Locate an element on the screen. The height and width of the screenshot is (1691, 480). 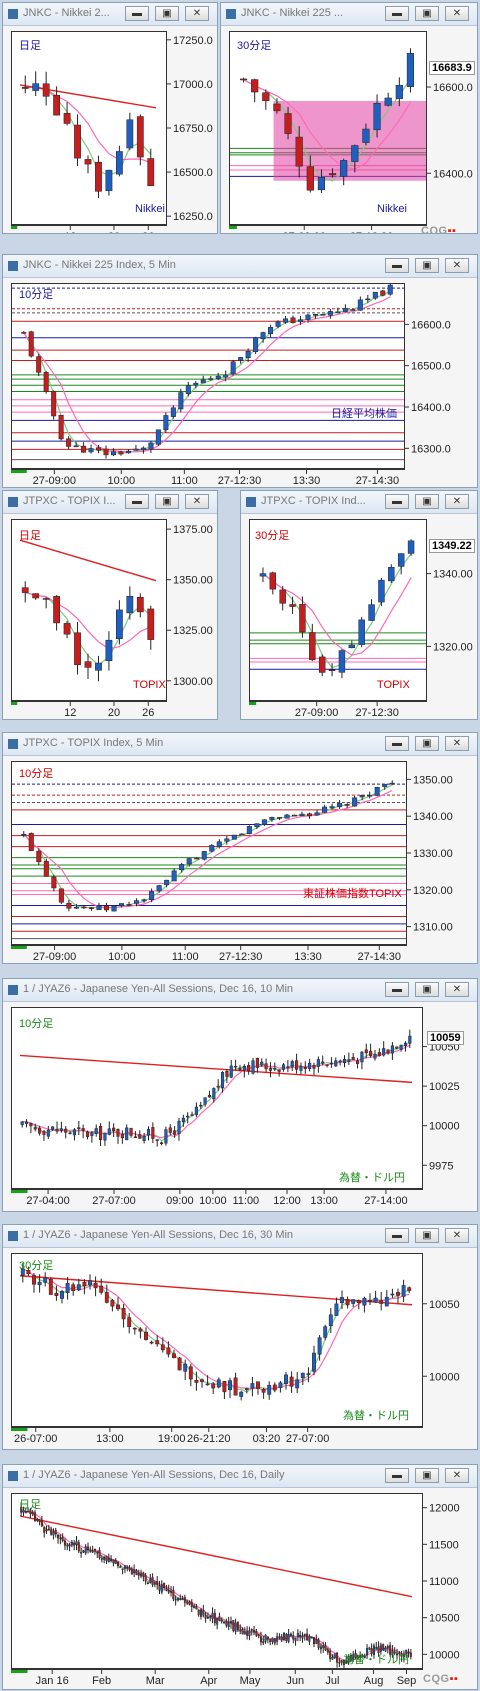
x-tick-label: 27-09:00 is located at coordinates (304, 232).